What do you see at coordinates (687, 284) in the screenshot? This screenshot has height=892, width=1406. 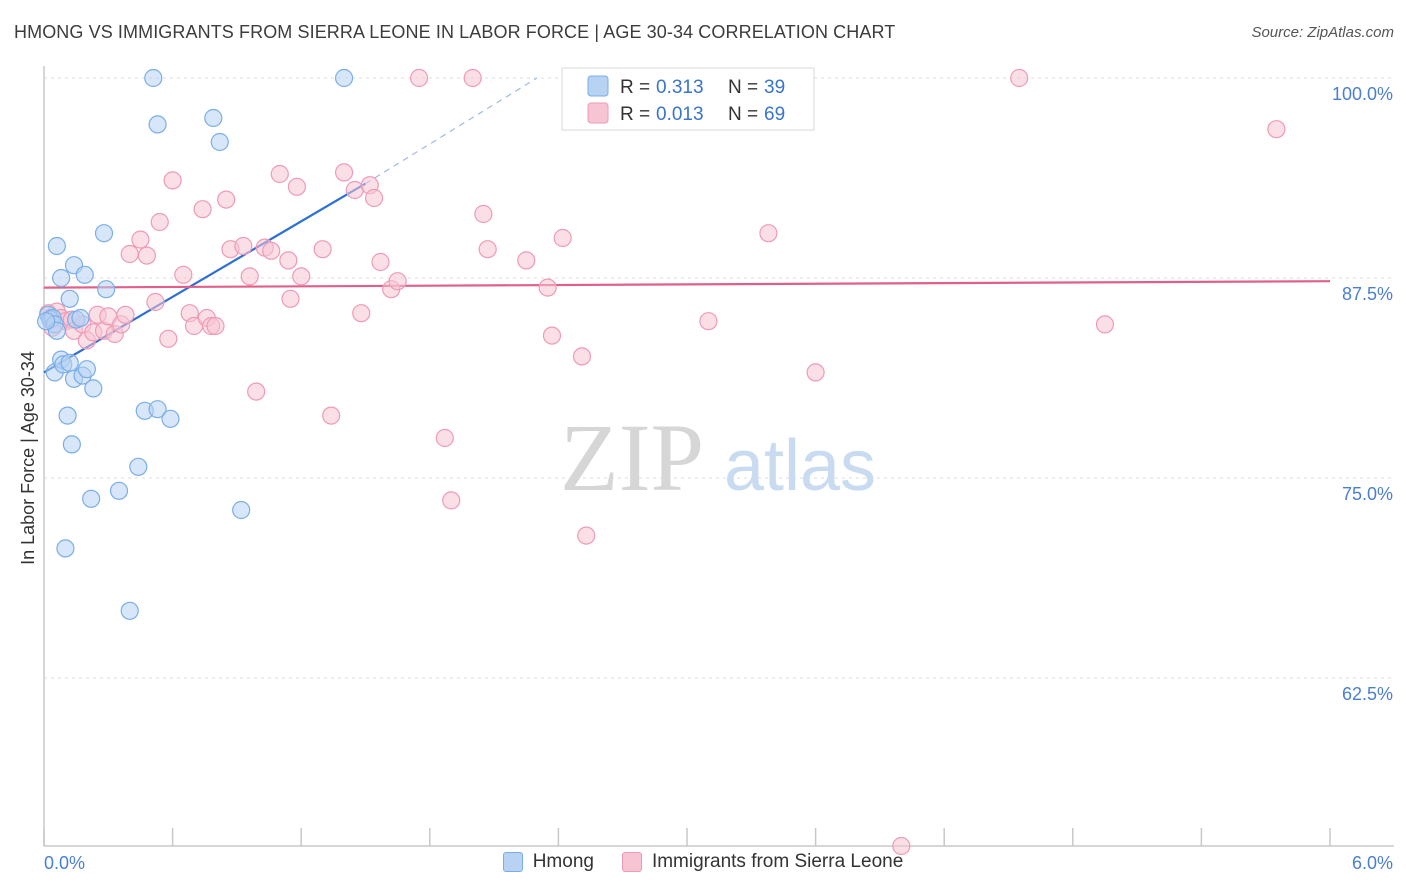 I see `sierra-leone-trend-line` at bounding box center [687, 284].